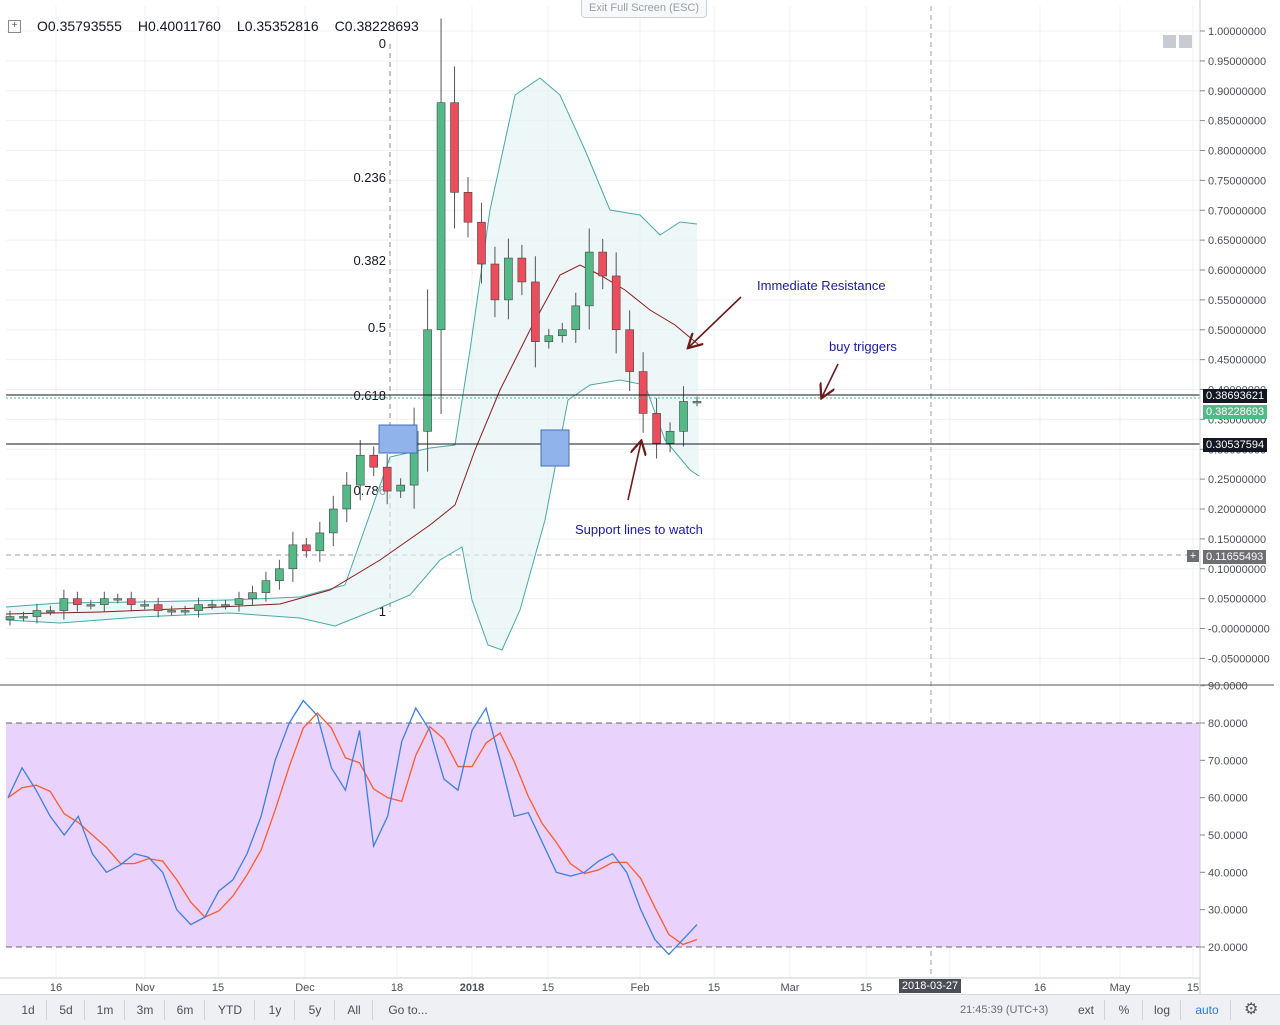 This screenshot has width=1280, height=1025. I want to click on percent-toggle: %, so click(1124, 1010).